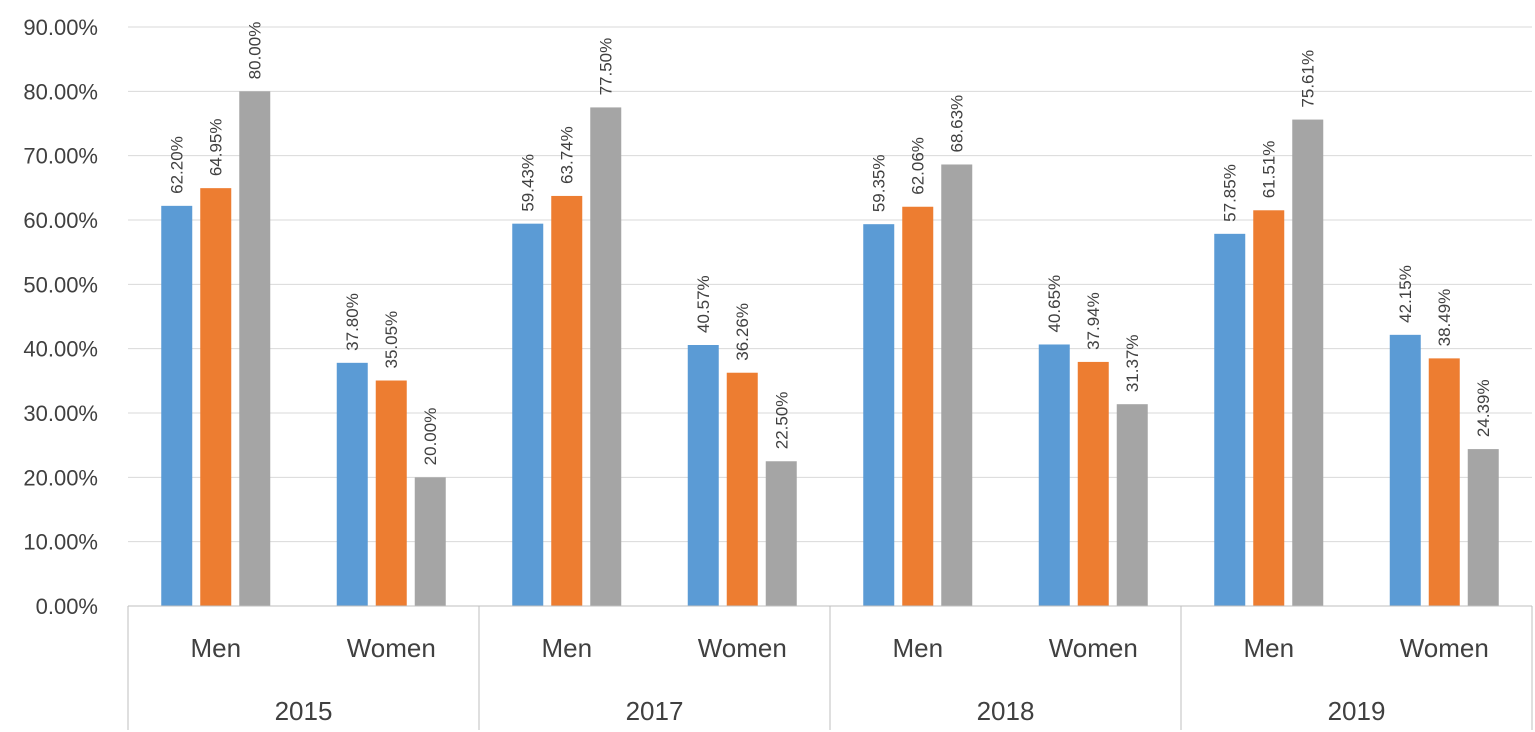  What do you see at coordinates (60, 220) in the screenshot?
I see `y-tick-label: 60.00%` at bounding box center [60, 220].